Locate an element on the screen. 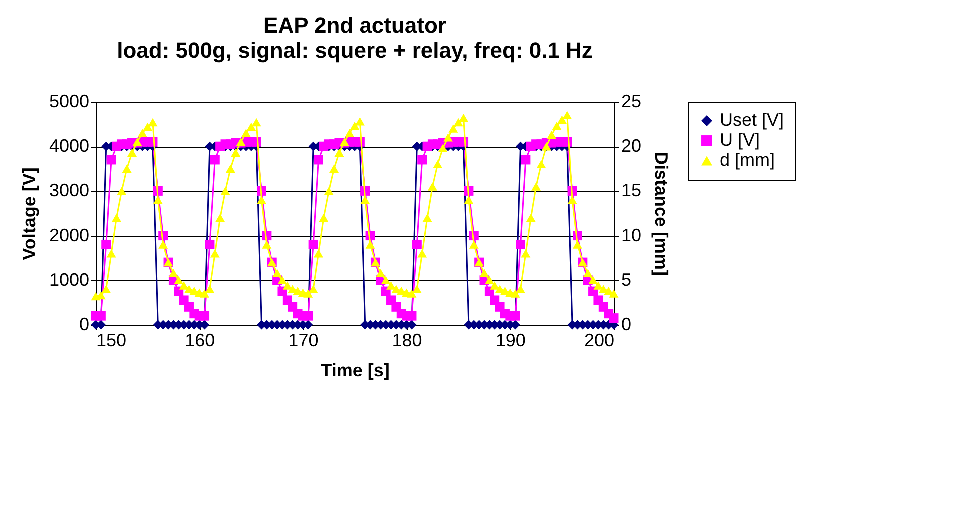 The width and height of the screenshot is (960, 517). legend-label: U [V] is located at coordinates (740, 140).